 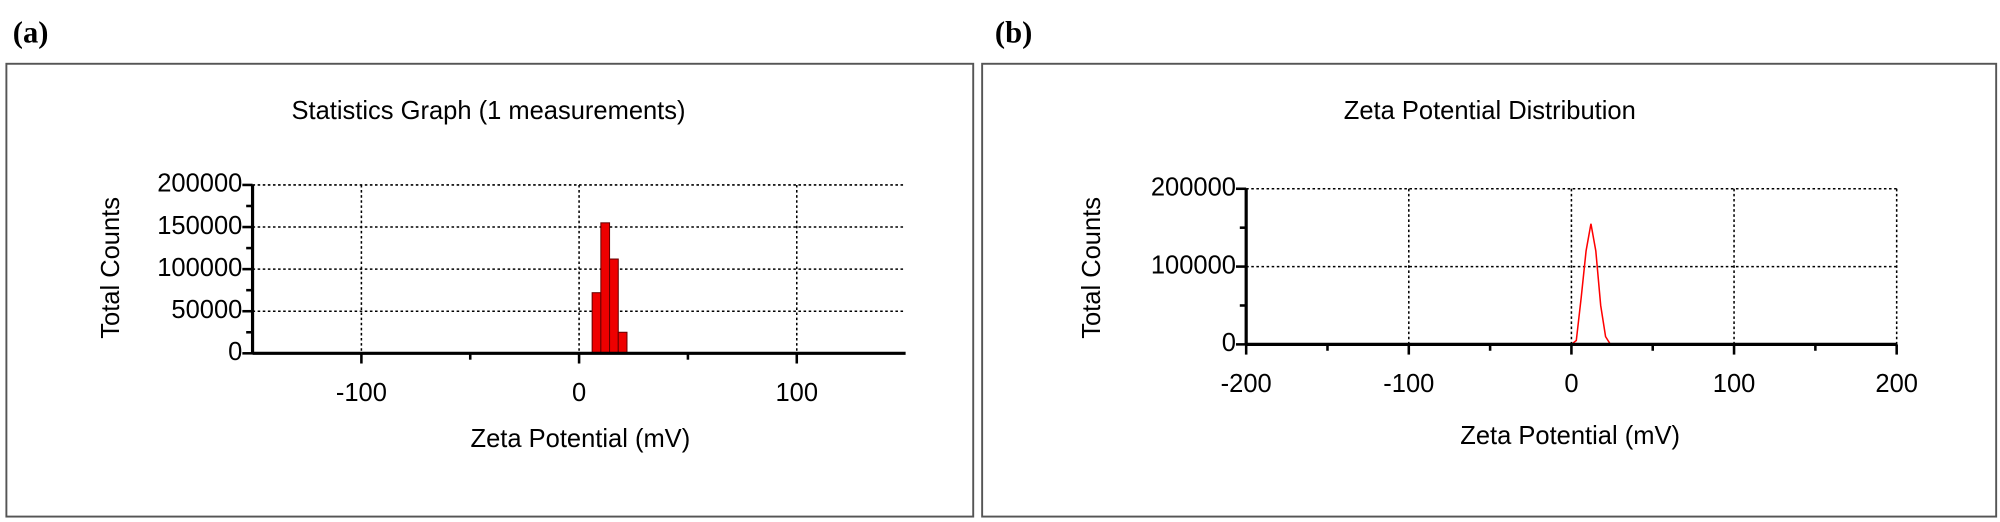 What do you see at coordinates (1246, 384) in the screenshot?
I see `x-tick-label: -200` at bounding box center [1246, 384].